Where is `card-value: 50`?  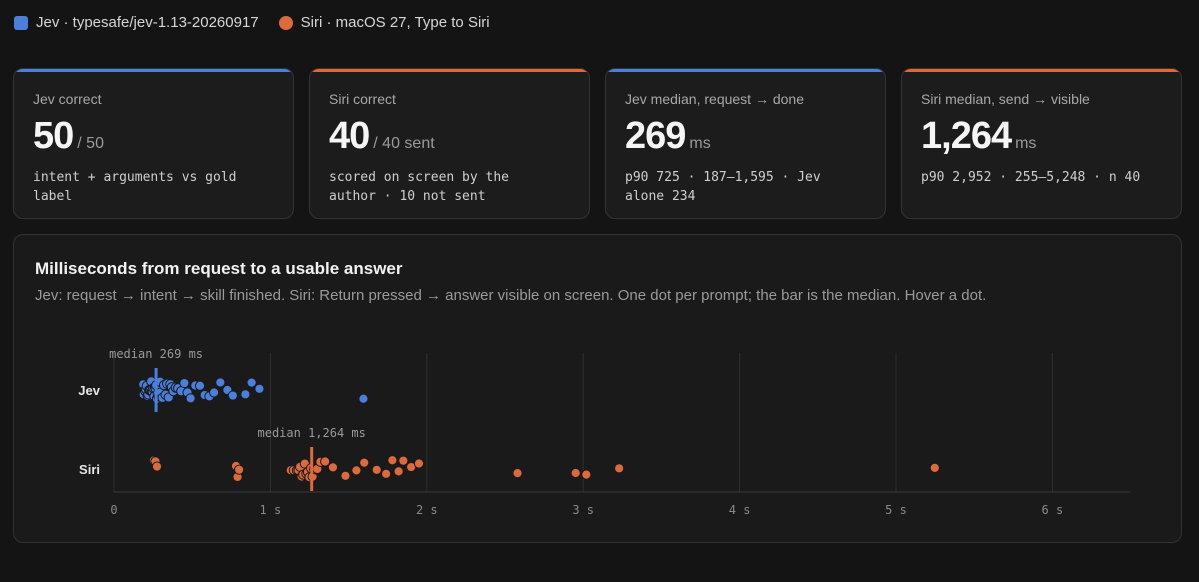
card-value: 50 is located at coordinates (53, 136).